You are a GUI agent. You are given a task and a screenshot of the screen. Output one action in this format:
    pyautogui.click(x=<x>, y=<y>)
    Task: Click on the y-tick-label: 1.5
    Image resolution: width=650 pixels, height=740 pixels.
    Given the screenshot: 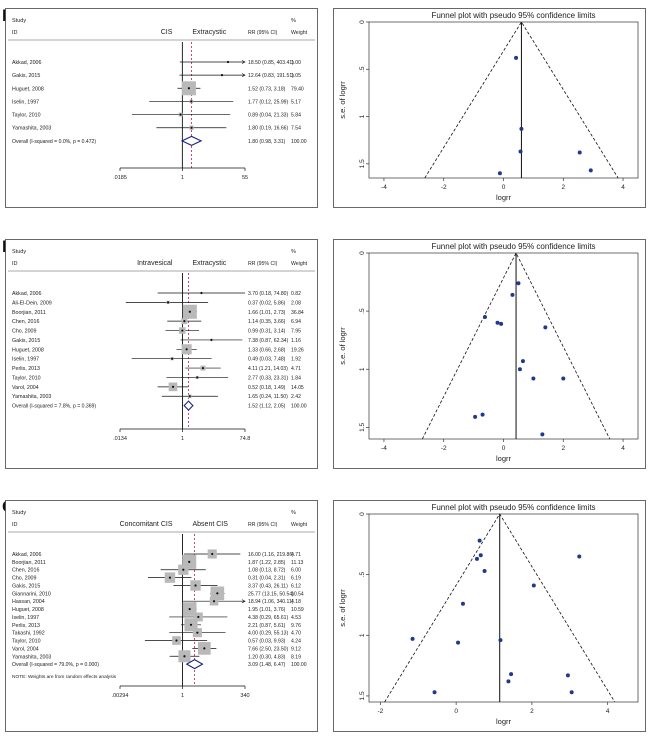 What is the action you would take?
    pyautogui.click(x=362, y=163)
    